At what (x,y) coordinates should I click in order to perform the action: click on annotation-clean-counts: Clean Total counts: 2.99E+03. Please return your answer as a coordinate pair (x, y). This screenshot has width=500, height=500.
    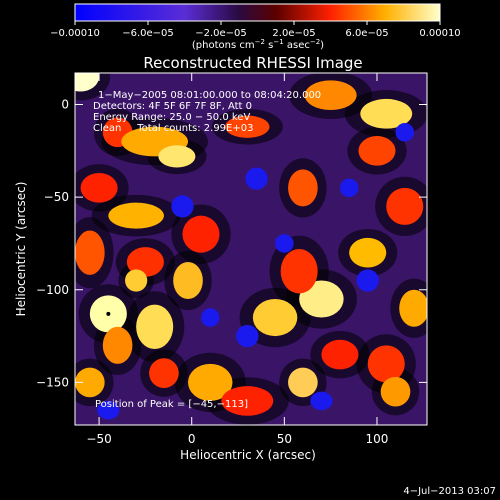
    Looking at the image, I should click on (173, 128).